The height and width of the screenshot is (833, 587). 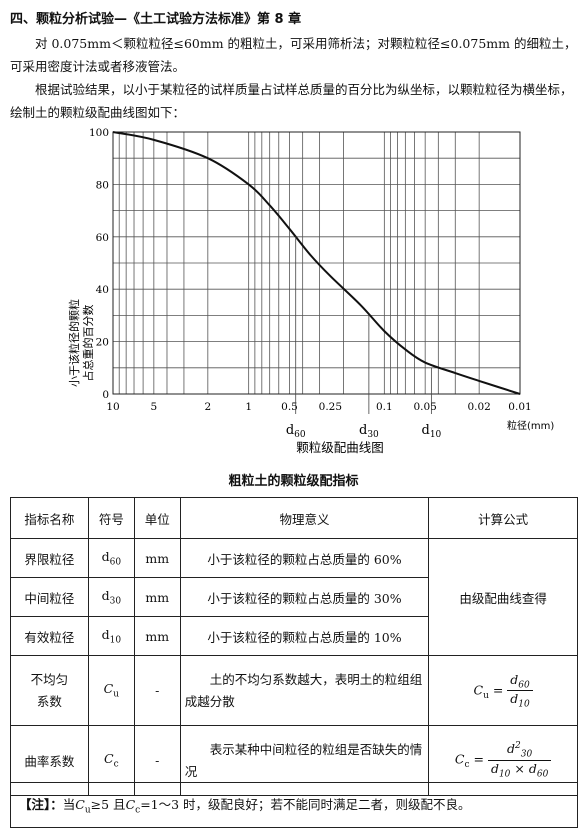 What do you see at coordinates (478, 407) in the screenshot?
I see `x-tick-label: 0.02` at bounding box center [478, 407].